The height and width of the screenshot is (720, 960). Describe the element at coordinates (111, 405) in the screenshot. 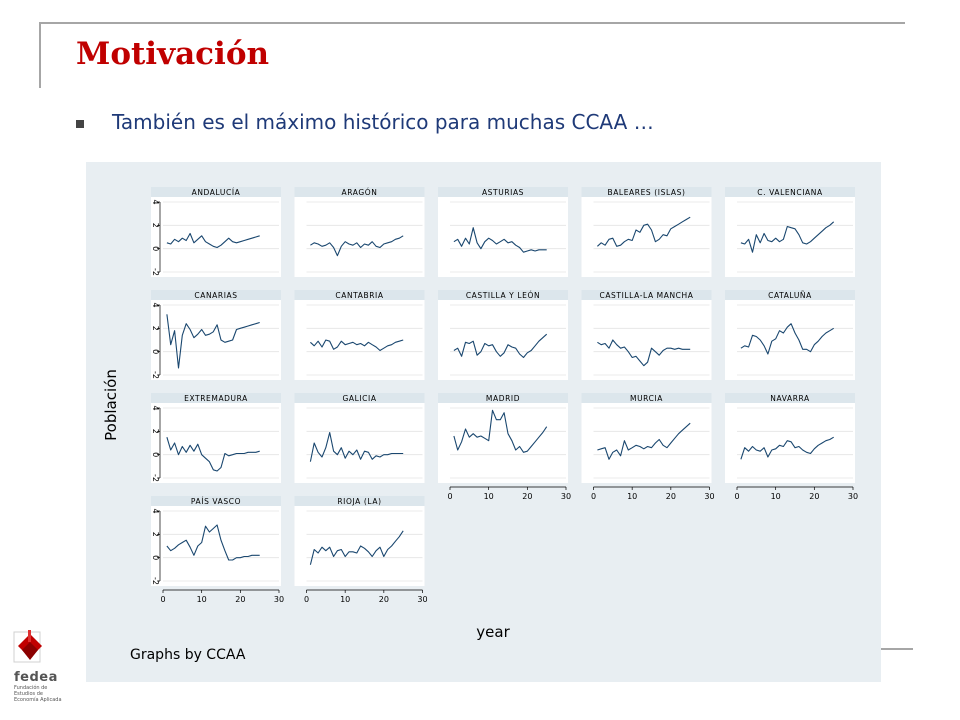

I see `y-axis-title: Población` at that location.